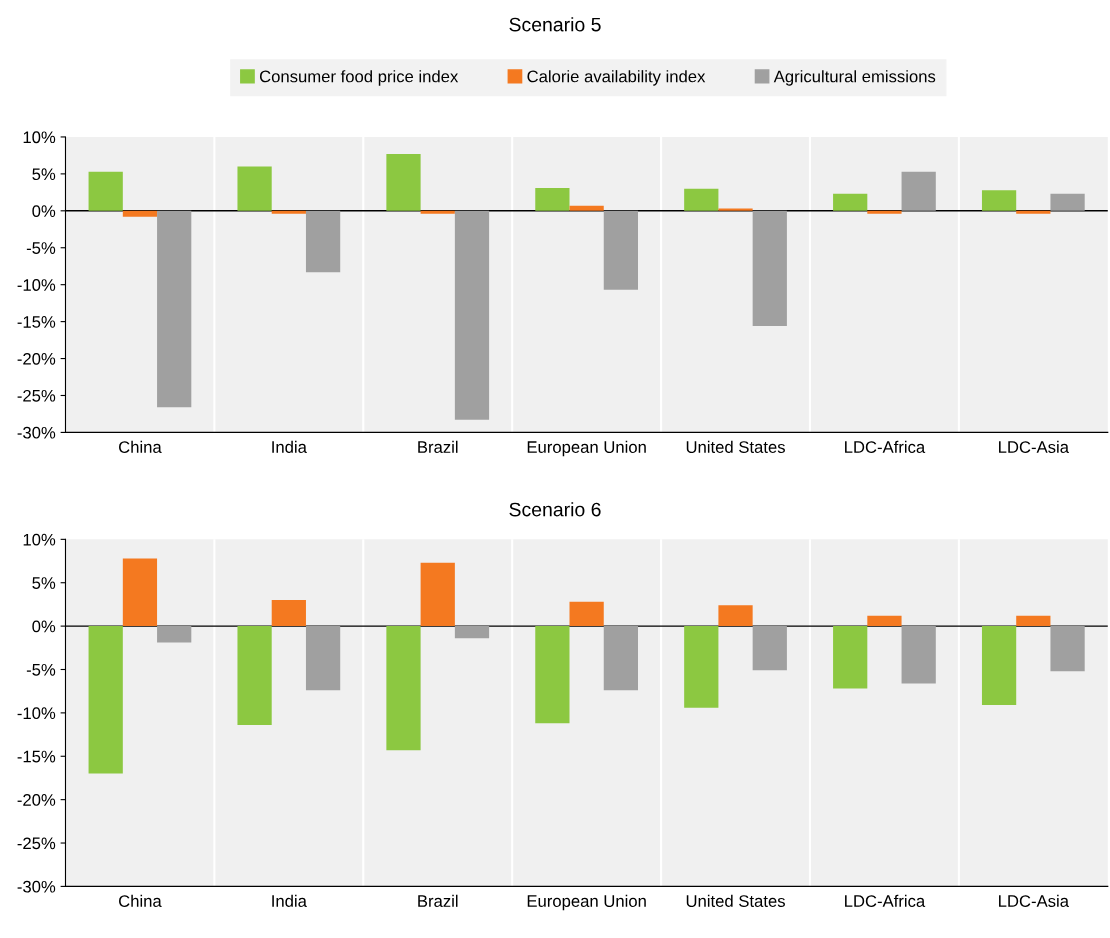  What do you see at coordinates (854, 78) in the screenshot?
I see `legend-label: Agricultural emissions` at bounding box center [854, 78].